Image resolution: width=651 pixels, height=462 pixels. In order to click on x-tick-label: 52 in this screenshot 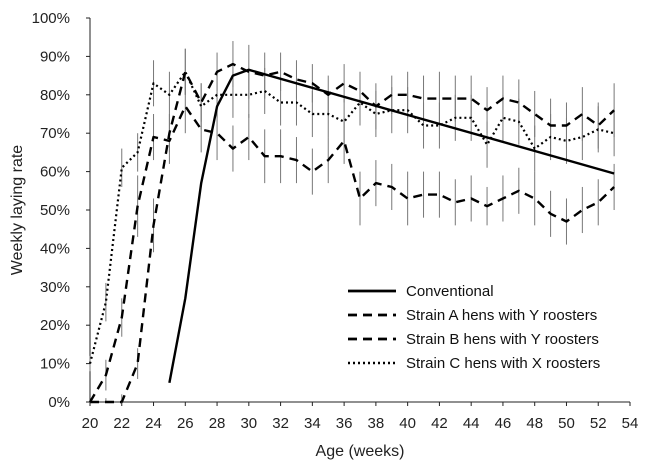, I will do `click(598, 423)`.